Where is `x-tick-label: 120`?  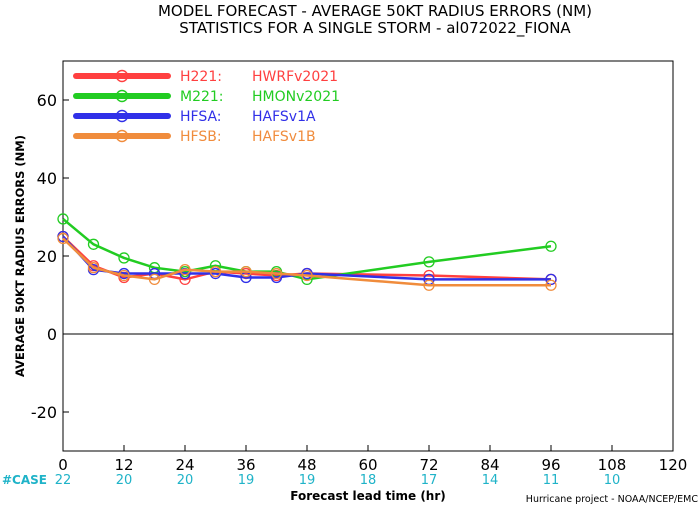 x-tick-label: 120 is located at coordinates (673, 465).